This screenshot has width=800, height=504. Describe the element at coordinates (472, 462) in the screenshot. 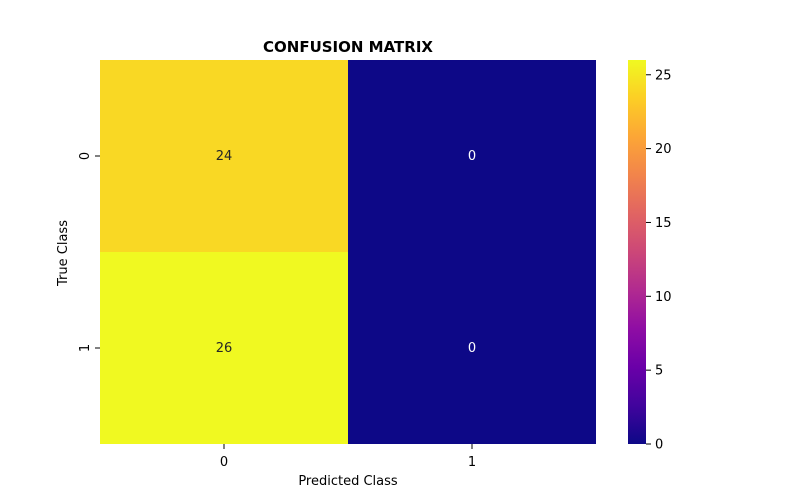

I see `x-tick-label: 1` at that location.